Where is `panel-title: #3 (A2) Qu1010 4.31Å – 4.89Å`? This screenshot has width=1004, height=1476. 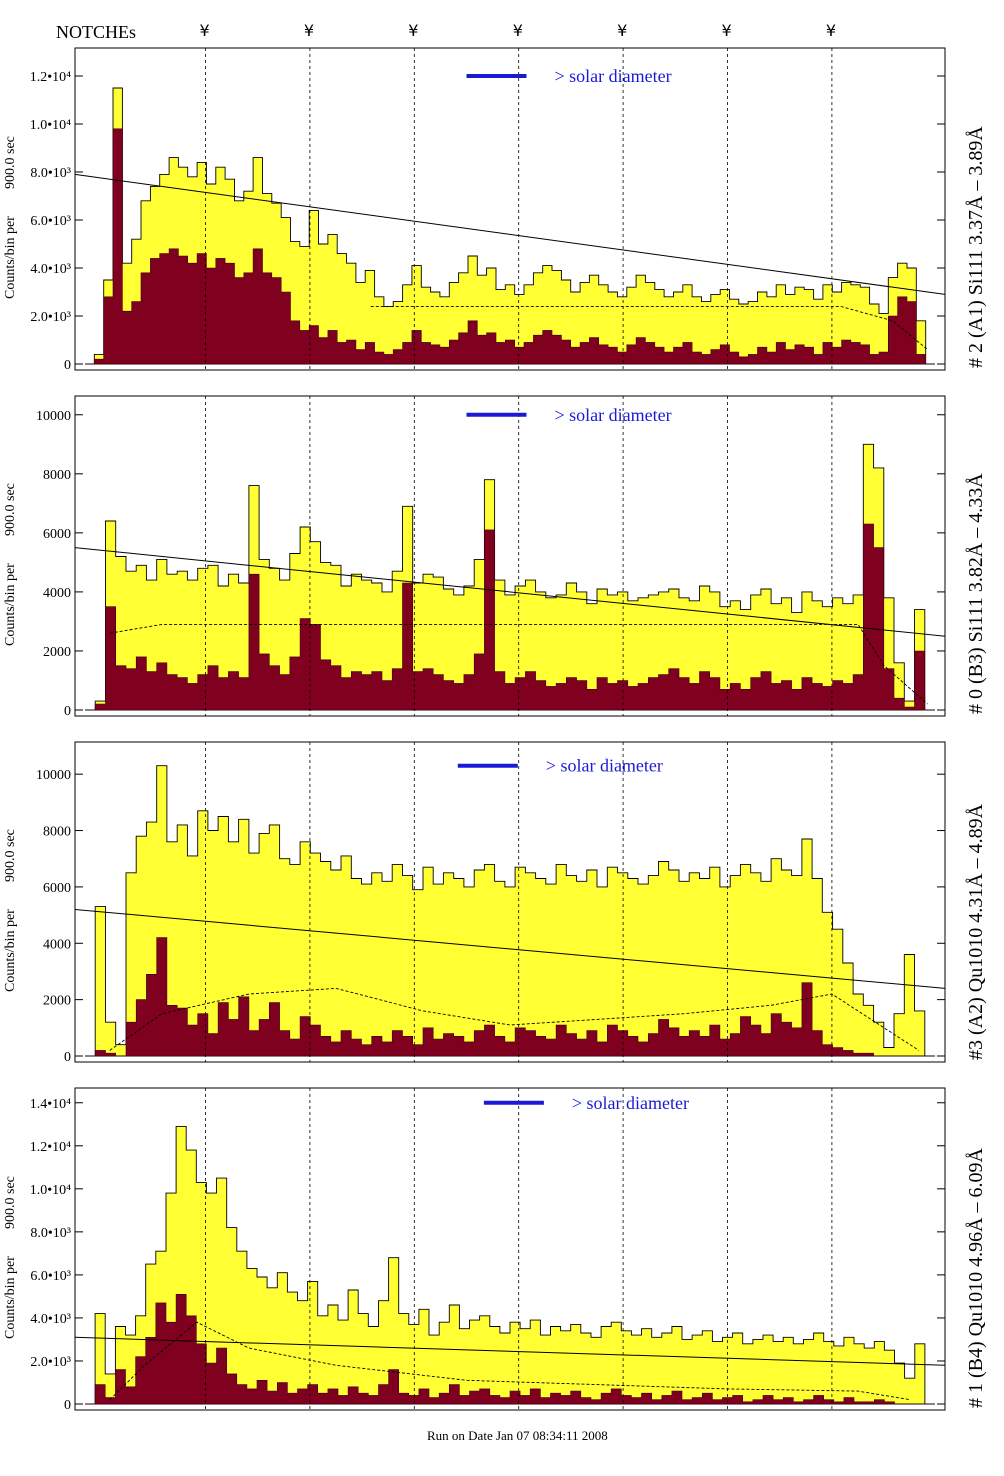 panel-title: #3 (A2) Qu1010 4.31Å – 4.89Å is located at coordinates (976, 931).